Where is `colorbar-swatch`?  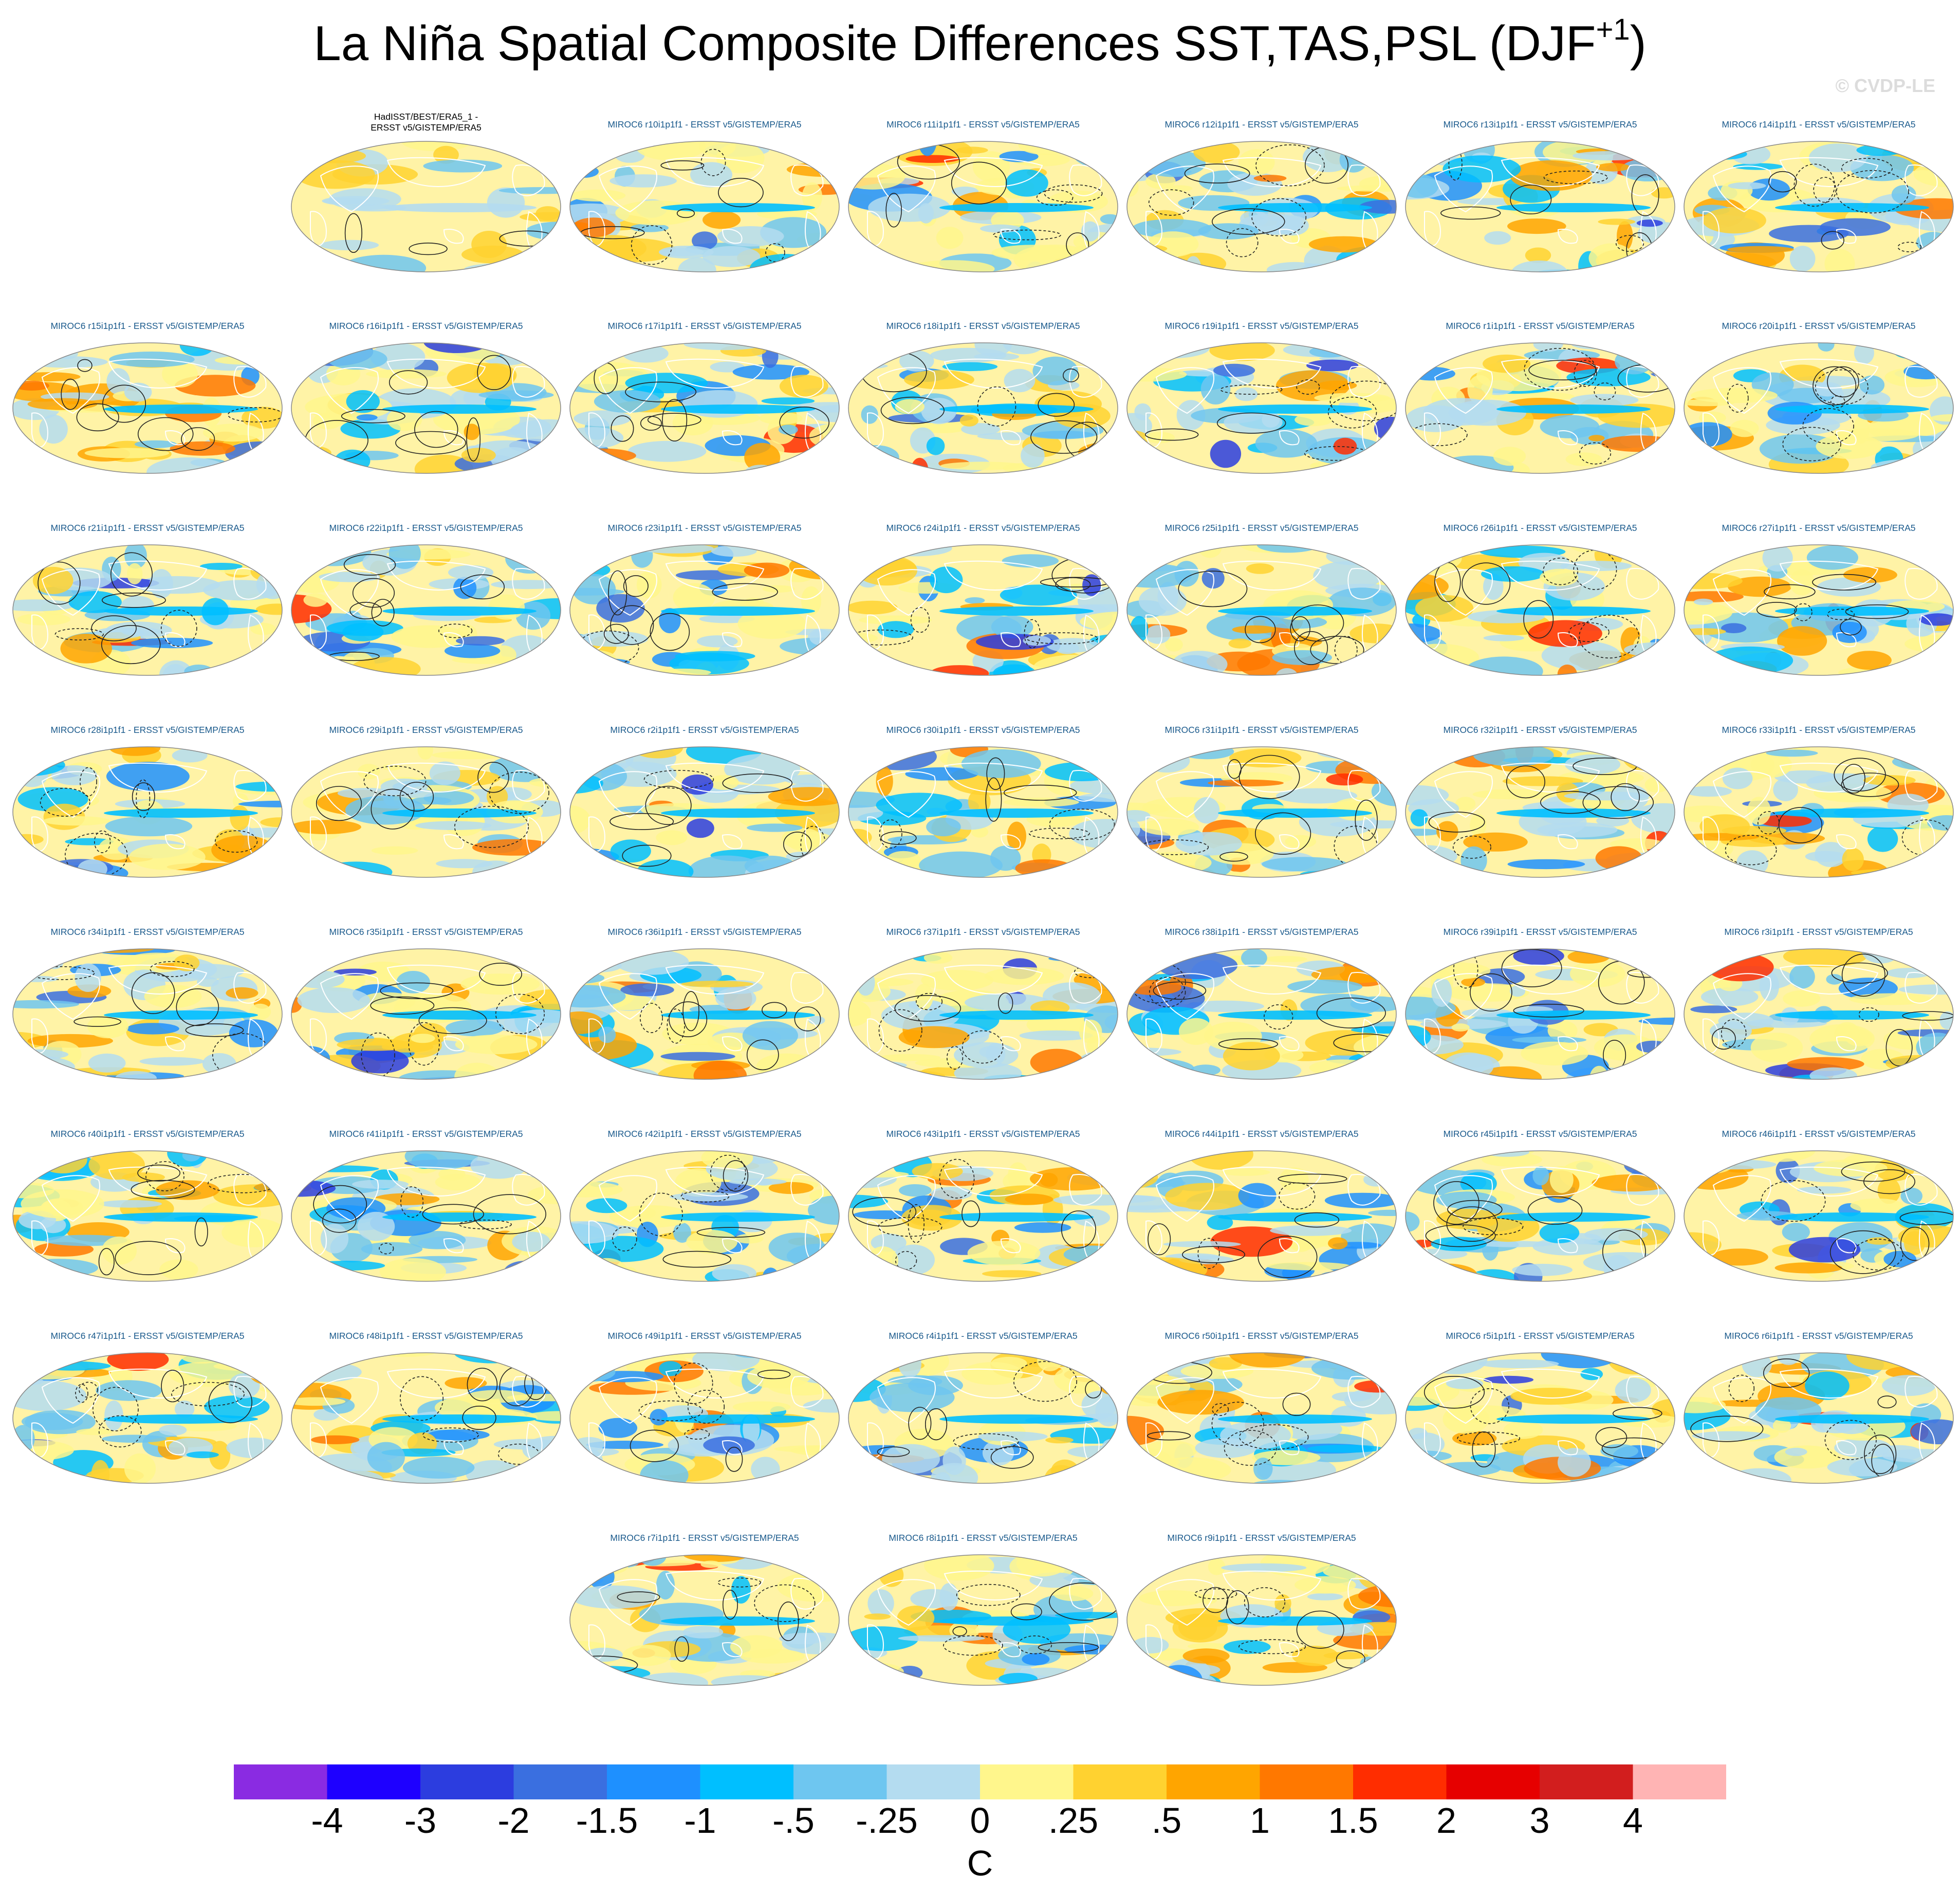
colorbar-swatch is located at coordinates (1027, 1781).